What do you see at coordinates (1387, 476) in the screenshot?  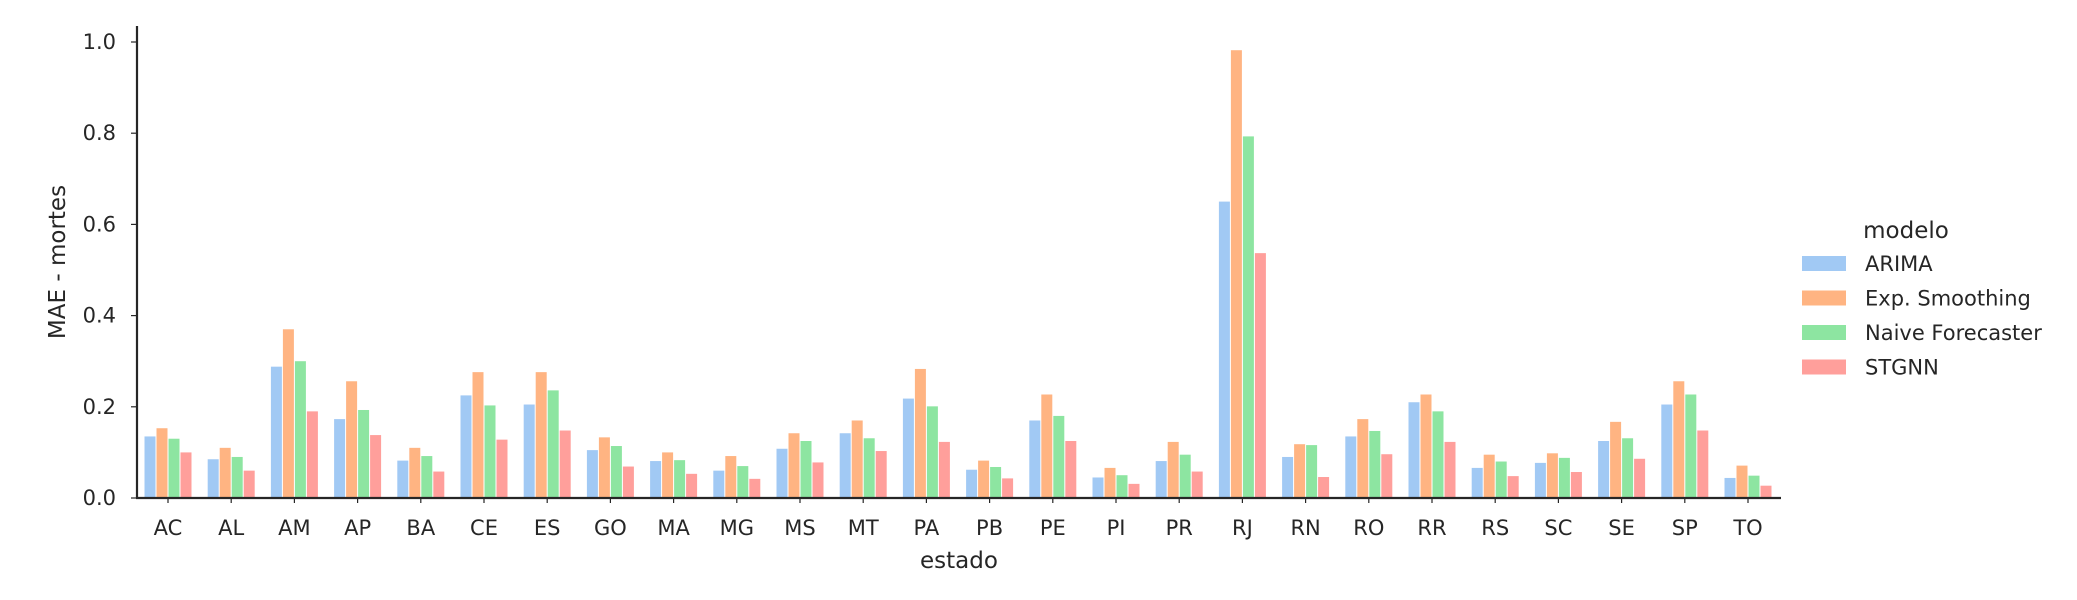 I see `bar-ro-stgnn` at bounding box center [1387, 476].